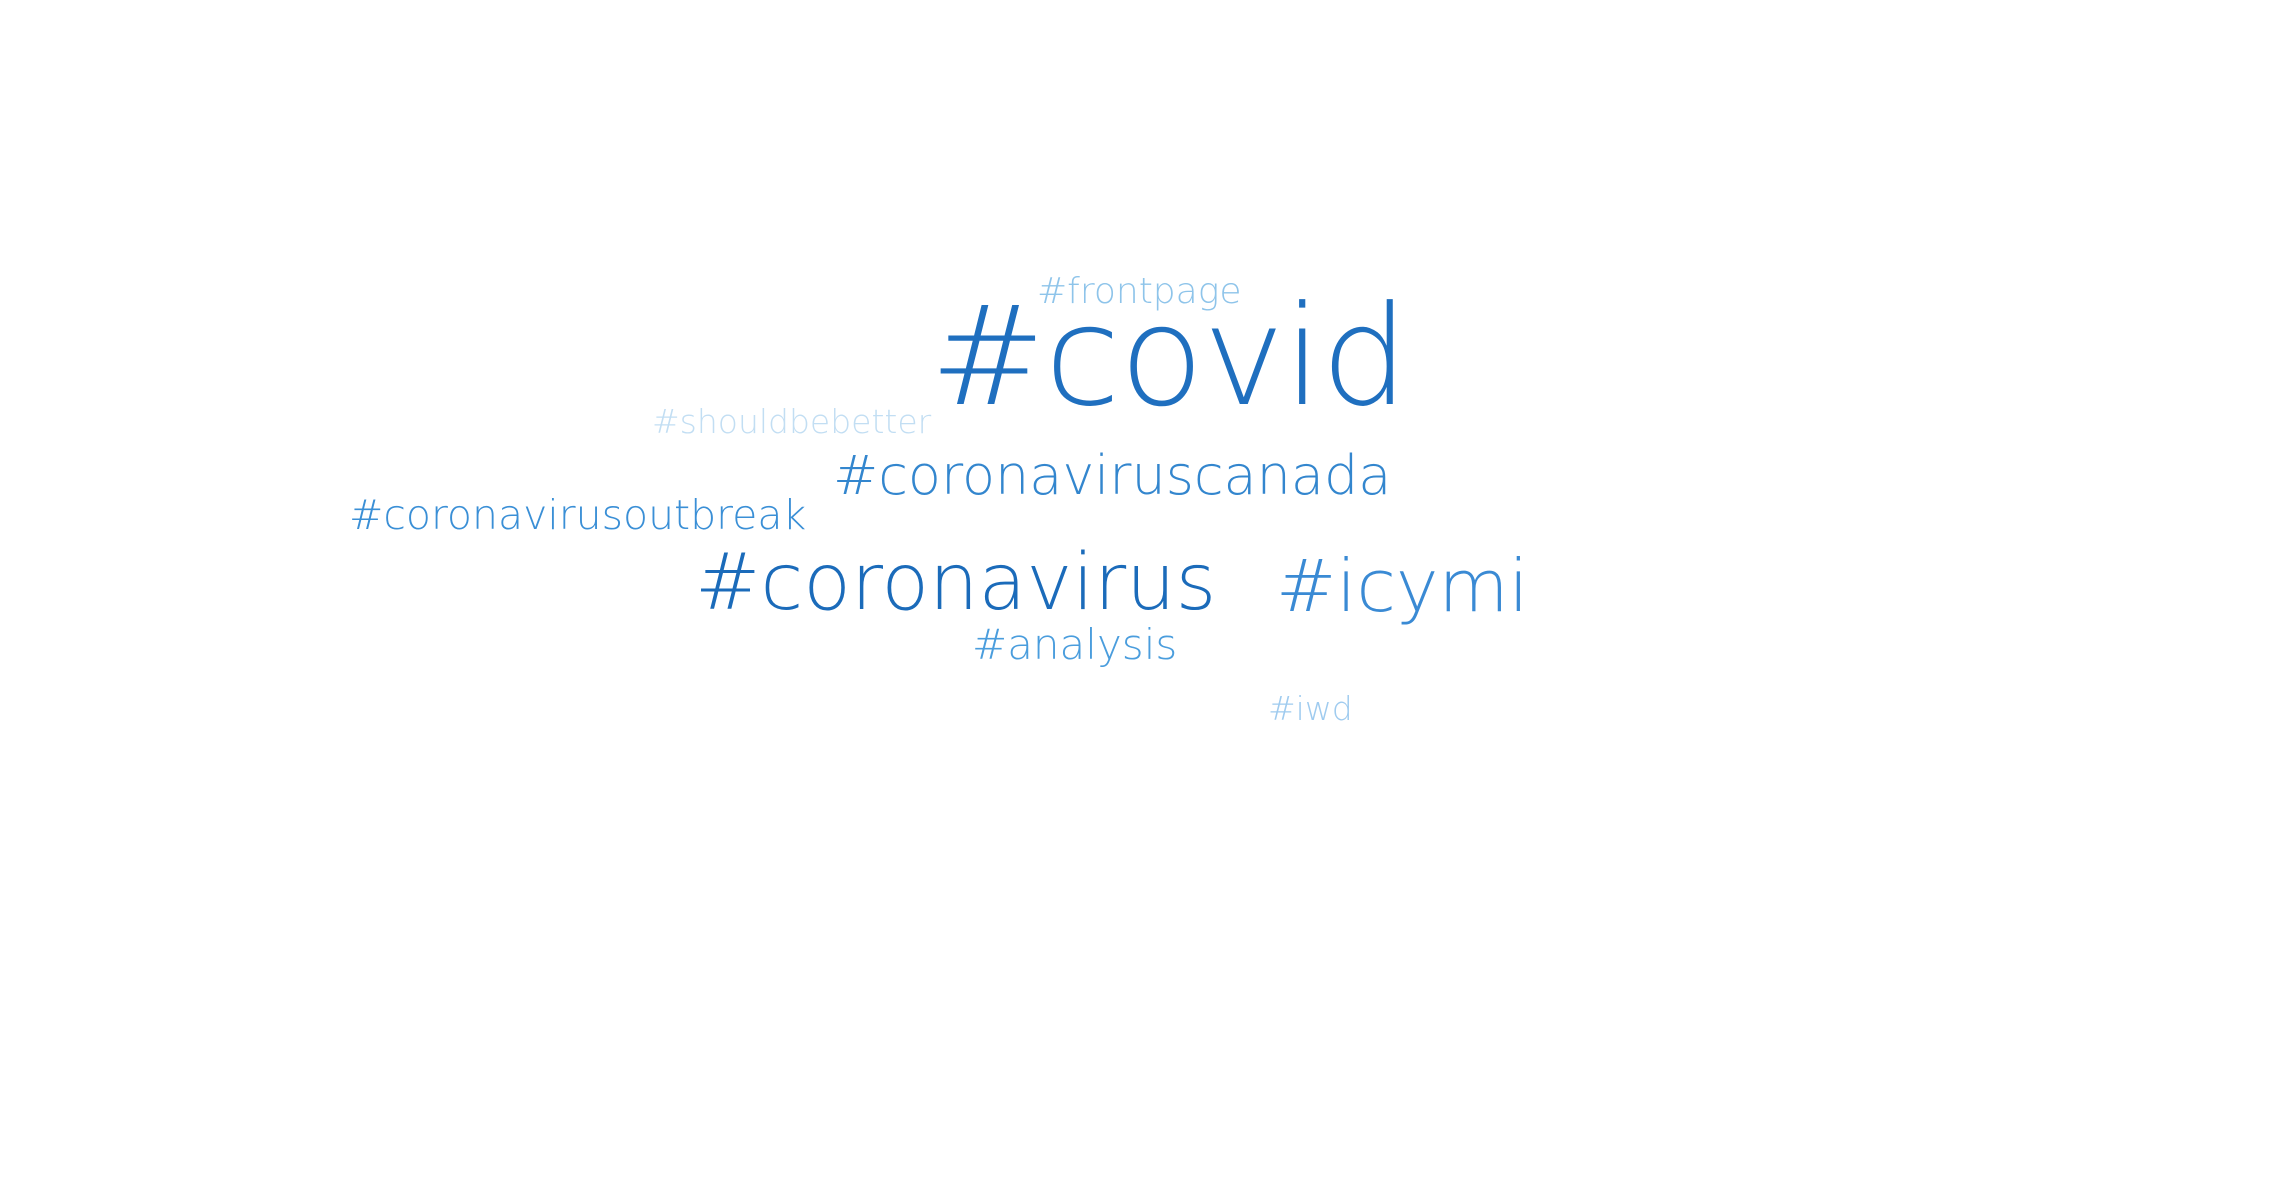 Image resolution: width=2276 pixels, height=1200 pixels. What do you see at coordinates (1139, 291) in the screenshot?
I see `word-frontpage: #frontpage` at bounding box center [1139, 291].